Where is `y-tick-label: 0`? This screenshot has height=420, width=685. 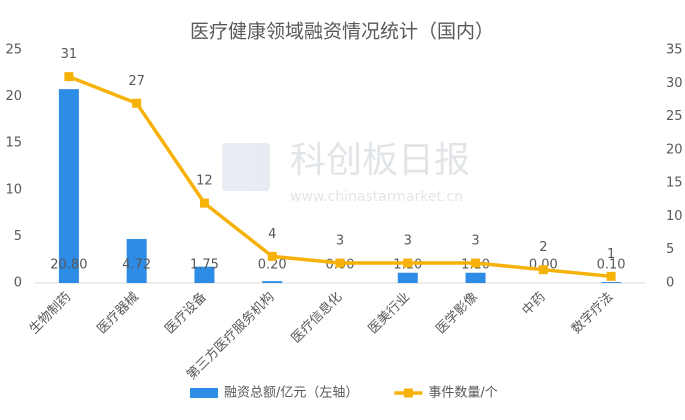
y-tick-label: 0 is located at coordinates (18, 283).